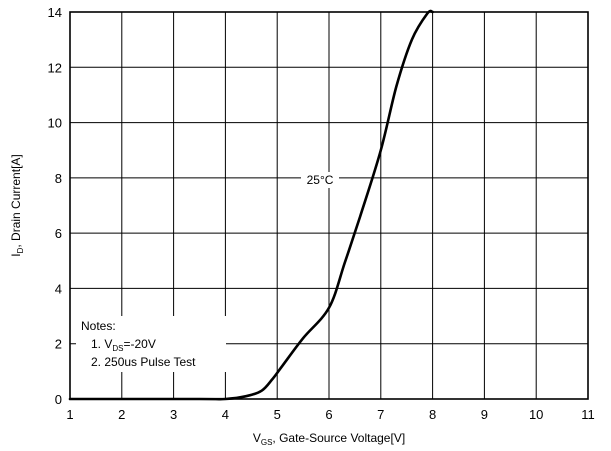 The height and width of the screenshot is (451, 611). What do you see at coordinates (101, 344) in the screenshot?
I see `notes-line-1-prefix: 1. V` at bounding box center [101, 344].